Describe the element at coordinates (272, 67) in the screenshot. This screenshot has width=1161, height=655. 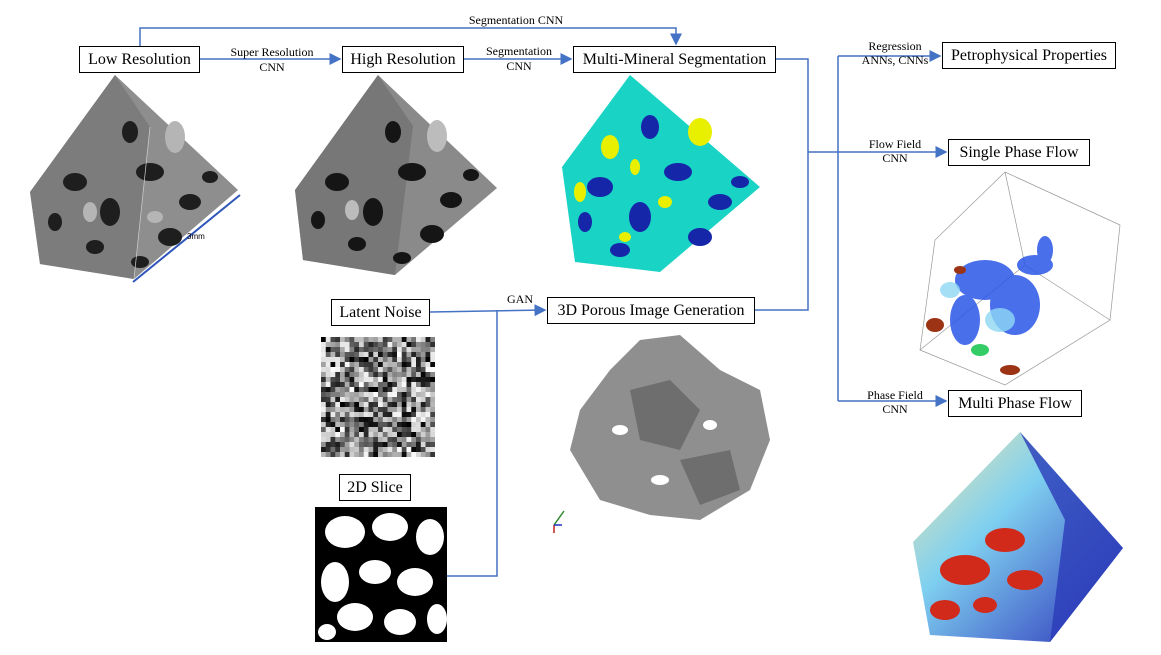
I see `label-super-resolution-cnn: CNN` at that location.